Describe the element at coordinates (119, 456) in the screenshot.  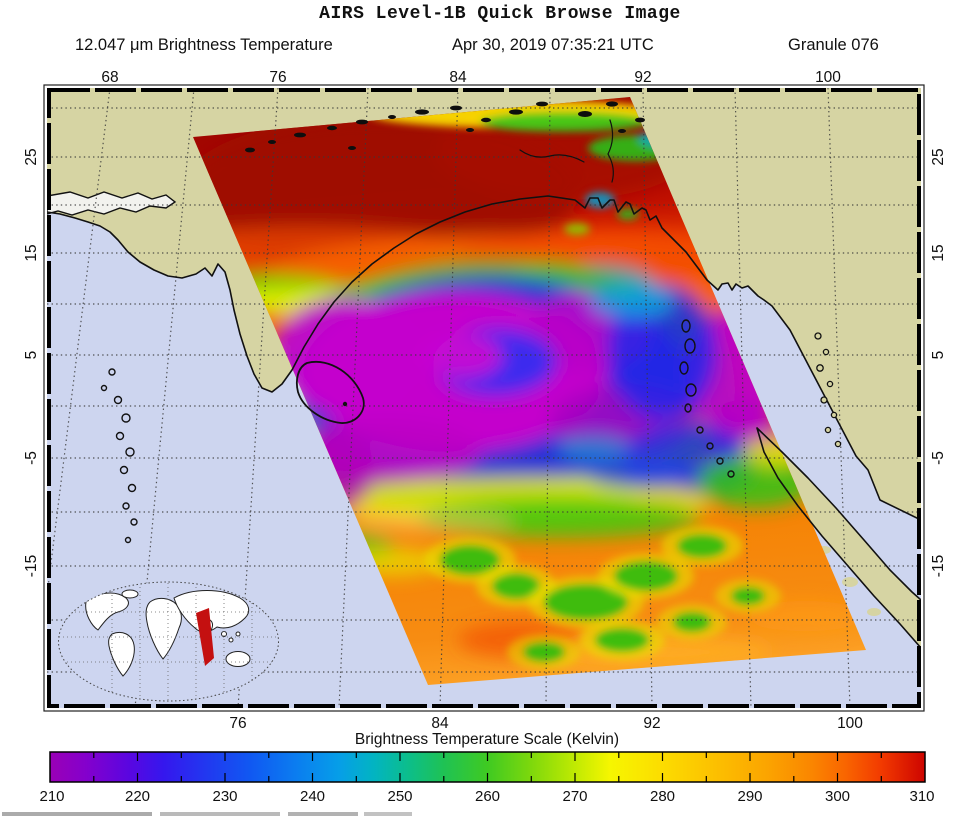
I see `maldives-islands` at that location.